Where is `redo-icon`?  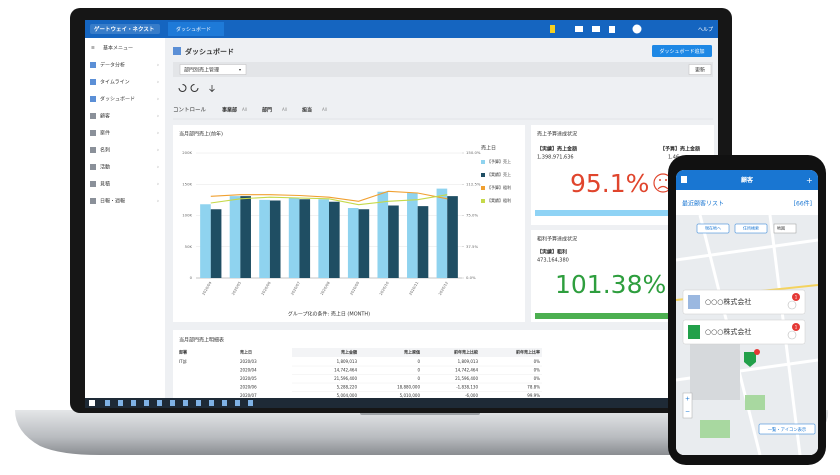 redo-icon is located at coordinates (194, 88).